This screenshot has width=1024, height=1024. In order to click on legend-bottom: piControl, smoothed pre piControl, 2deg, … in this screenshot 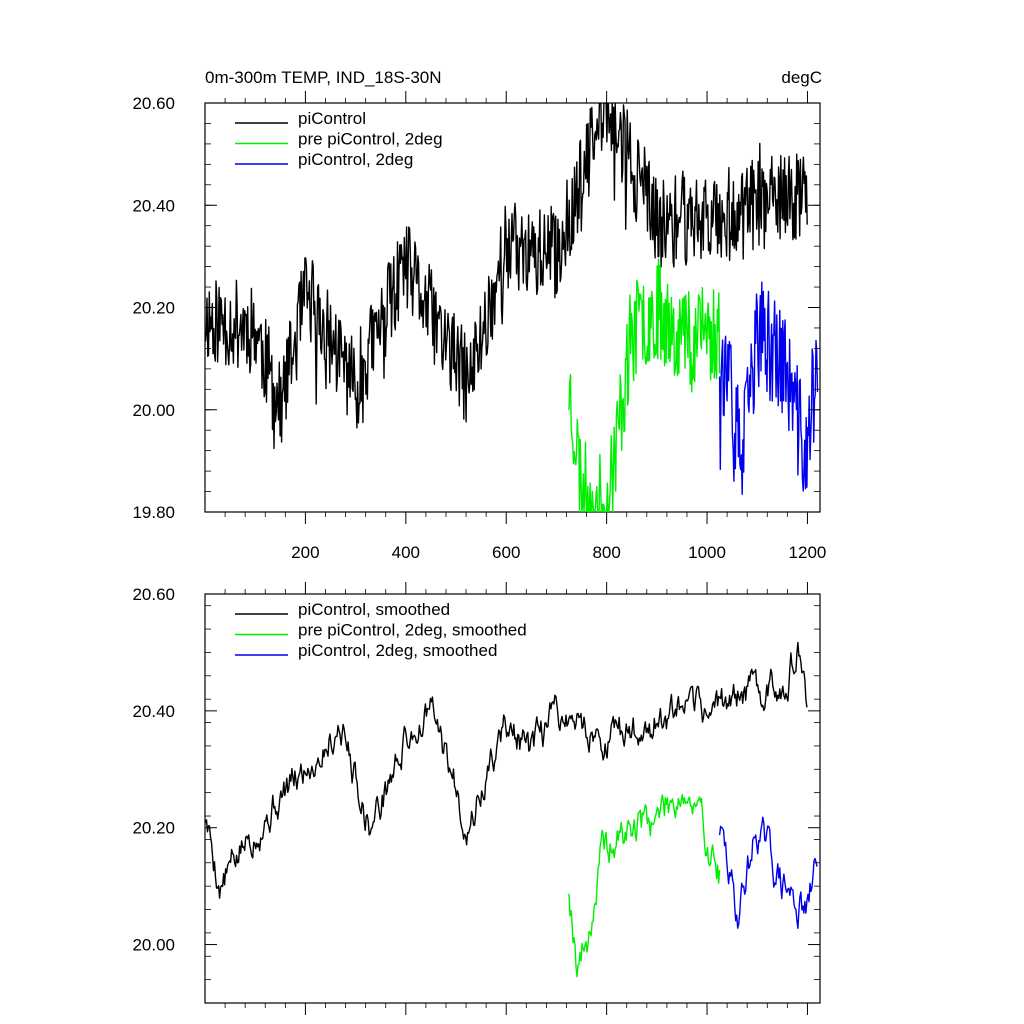, I will do `click(381, 630)`.